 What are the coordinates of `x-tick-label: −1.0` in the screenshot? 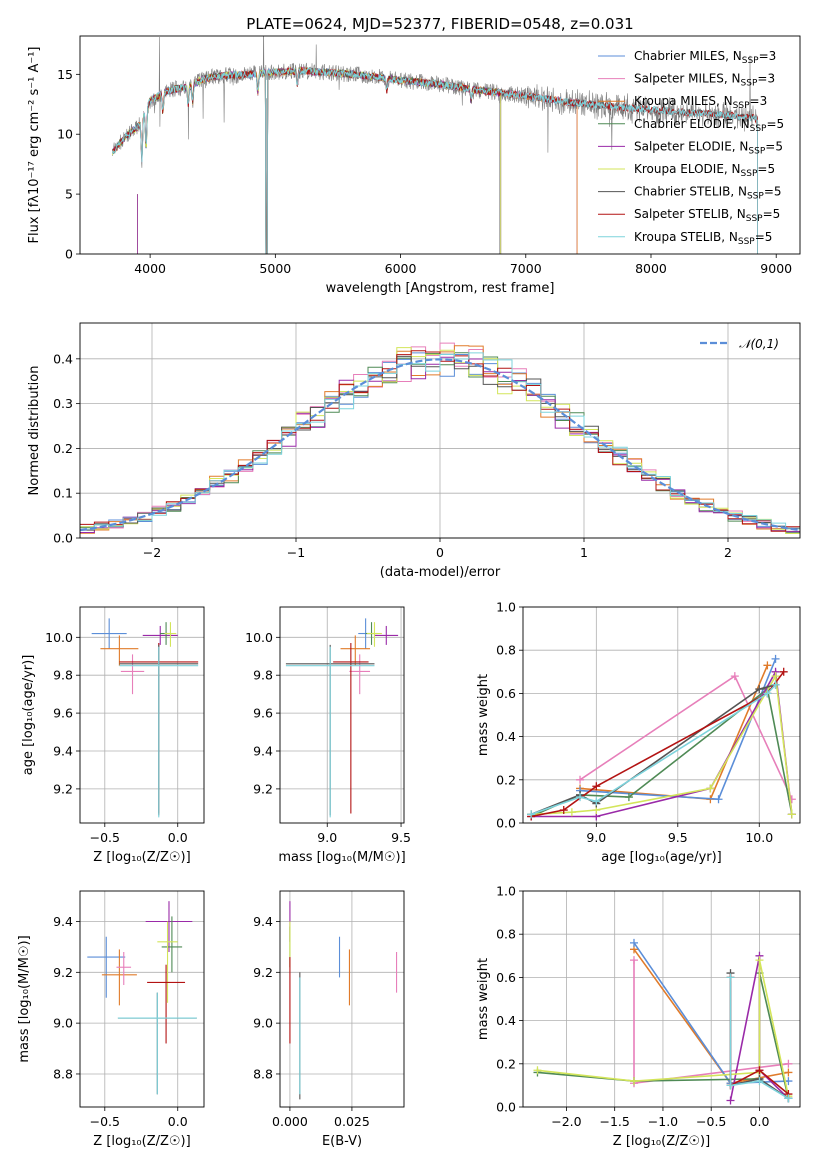 It's located at (663, 1121).